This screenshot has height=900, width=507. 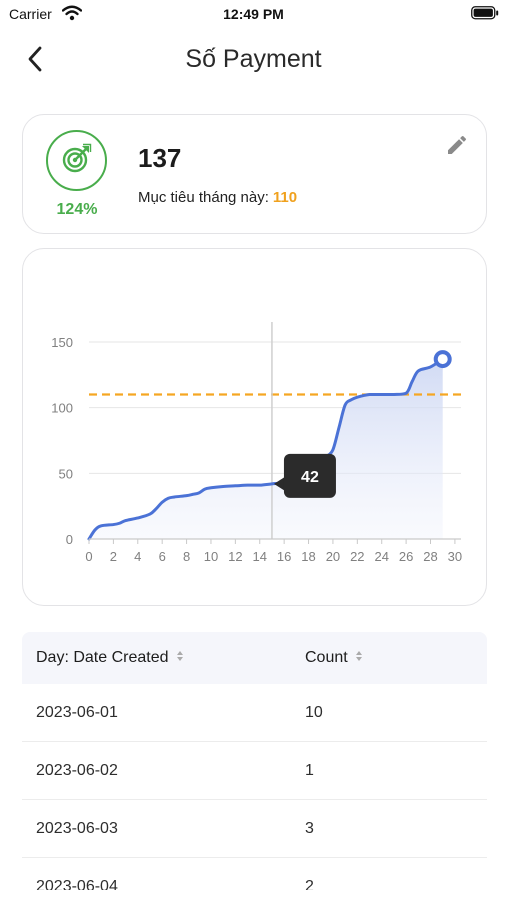 I want to click on cell-date: 2023-06-04, so click(x=77, y=884).